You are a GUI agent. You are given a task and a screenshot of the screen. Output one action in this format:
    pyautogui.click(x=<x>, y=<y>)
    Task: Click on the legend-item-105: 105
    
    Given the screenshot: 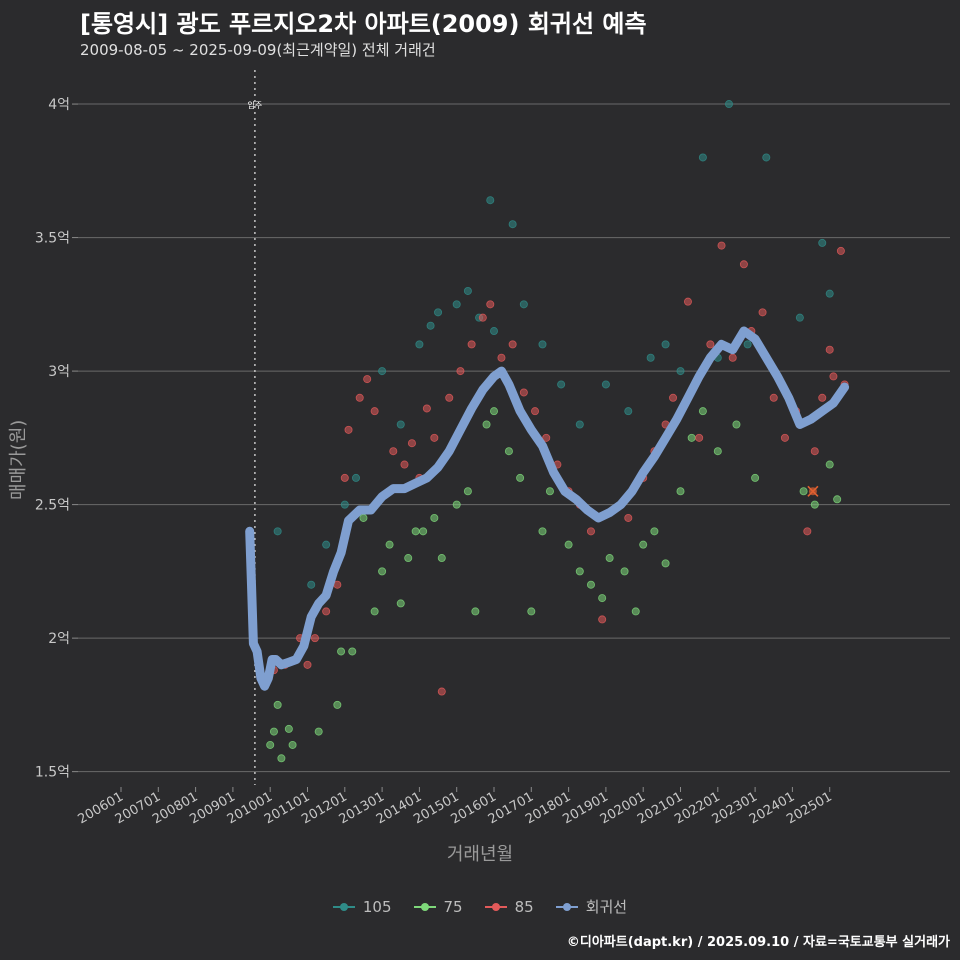 What is the action you would take?
    pyautogui.click(x=362, y=906)
    